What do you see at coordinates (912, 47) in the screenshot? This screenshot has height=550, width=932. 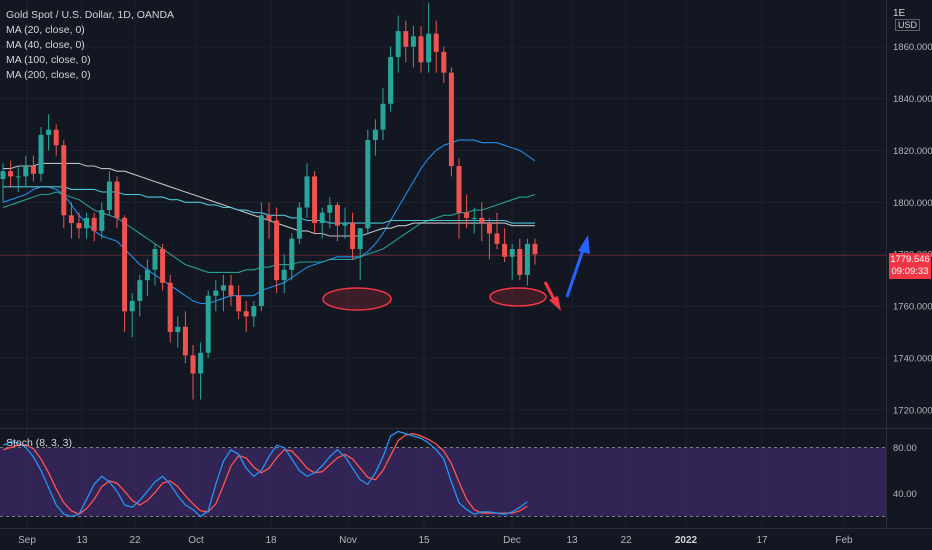 I see `y-tick-label: 1860.000` at bounding box center [912, 47].